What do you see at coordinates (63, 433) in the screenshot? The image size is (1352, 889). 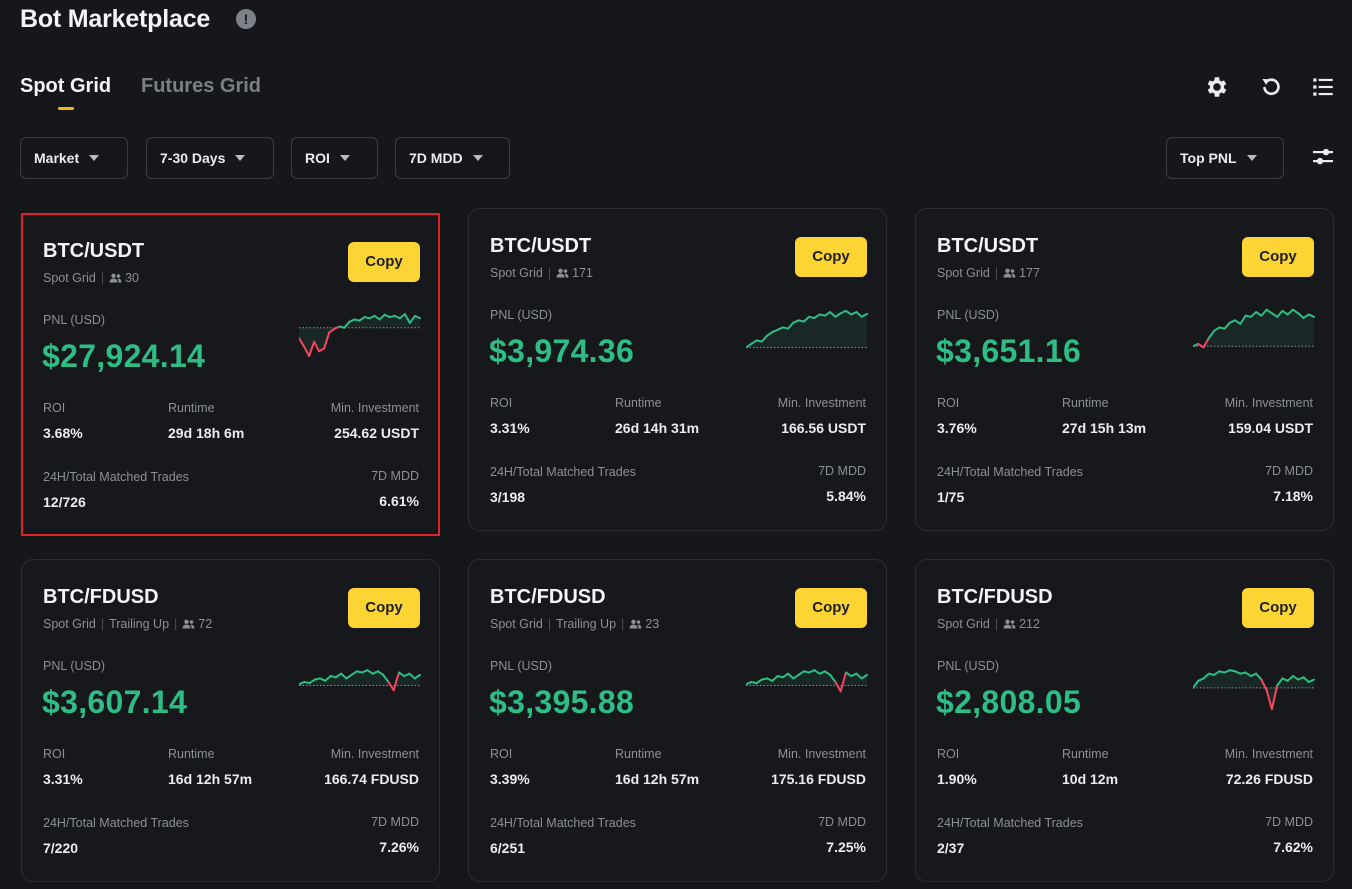 I see `roi-value: 3.68%` at bounding box center [63, 433].